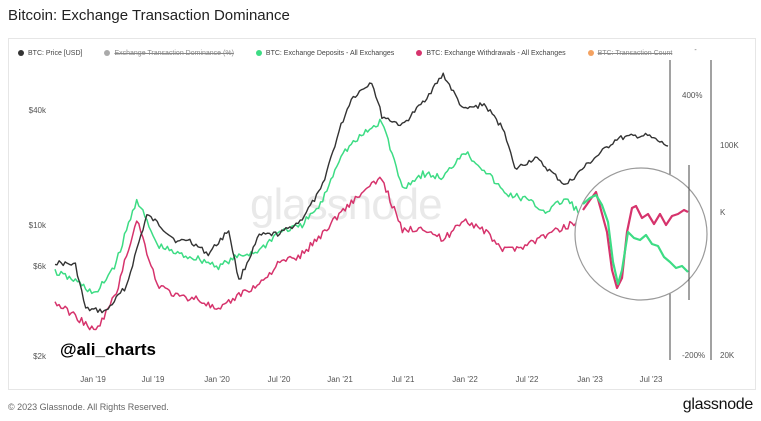 The width and height of the screenshot is (761, 421). I want to click on x-tick-label: Jan '19, so click(93, 379).